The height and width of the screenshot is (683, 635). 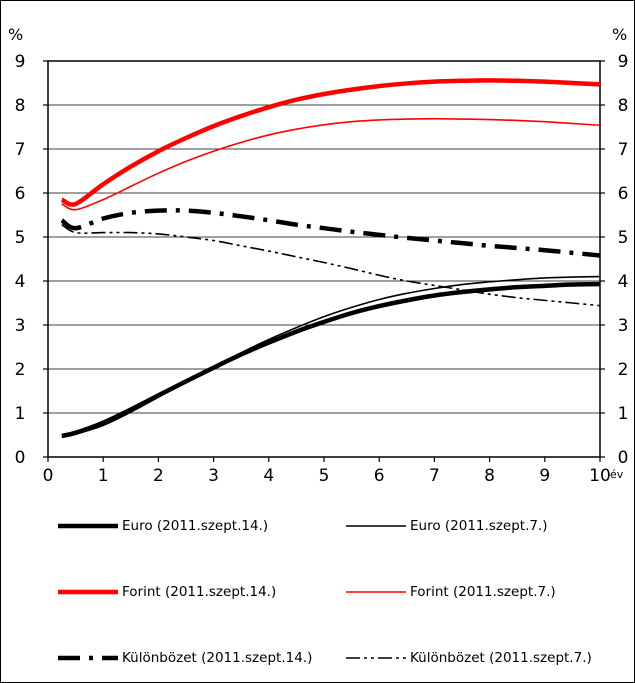 I want to click on y-tick-label-left: 6, so click(x=20, y=194).